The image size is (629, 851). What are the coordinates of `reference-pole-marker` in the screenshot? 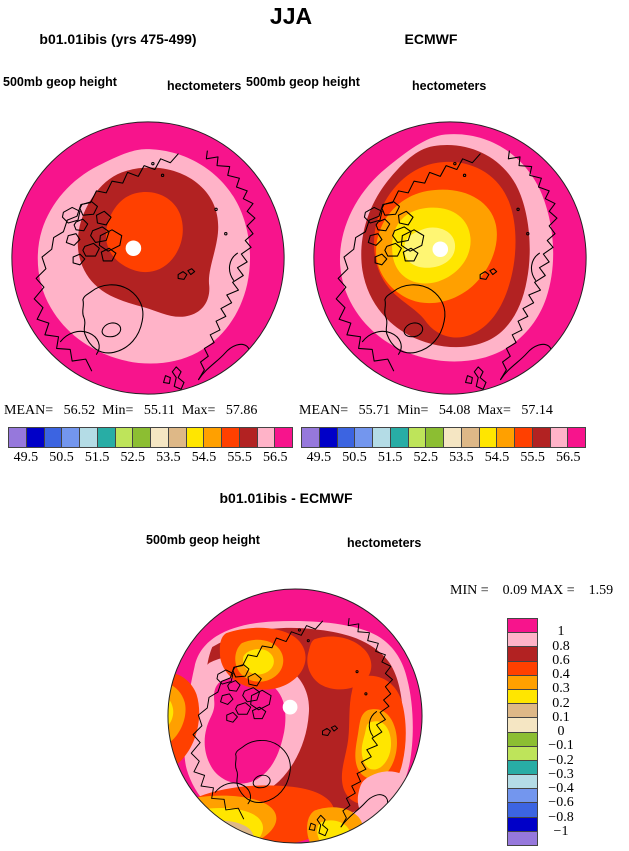 It's located at (440, 249).